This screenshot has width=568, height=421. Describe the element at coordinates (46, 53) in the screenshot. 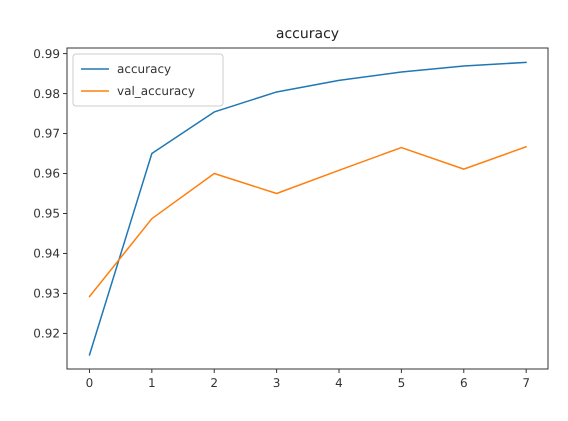

I see `y-tick-label: 0.99` at that location.